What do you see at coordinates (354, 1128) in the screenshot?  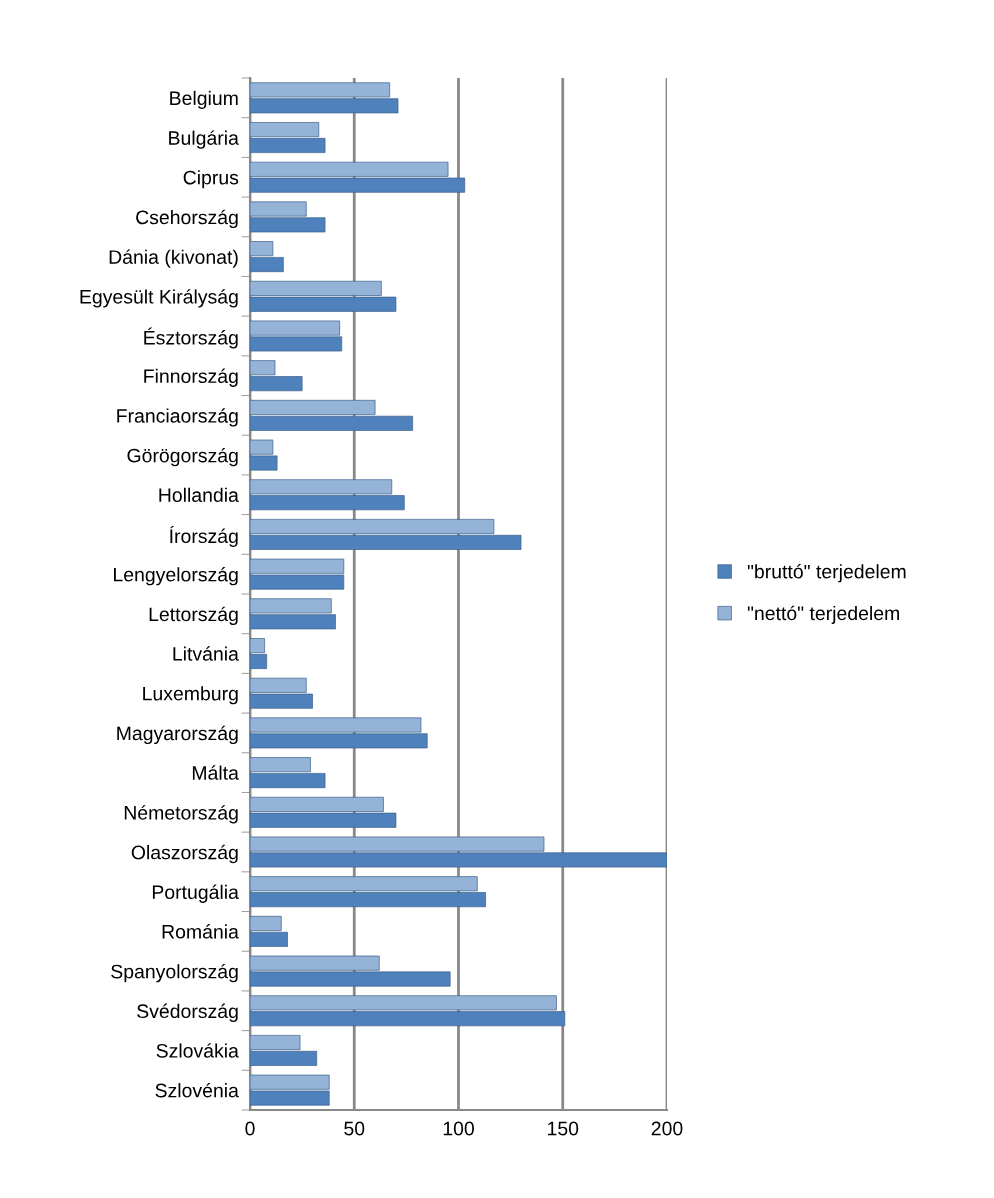 I see `x-tick-label: 50` at bounding box center [354, 1128].